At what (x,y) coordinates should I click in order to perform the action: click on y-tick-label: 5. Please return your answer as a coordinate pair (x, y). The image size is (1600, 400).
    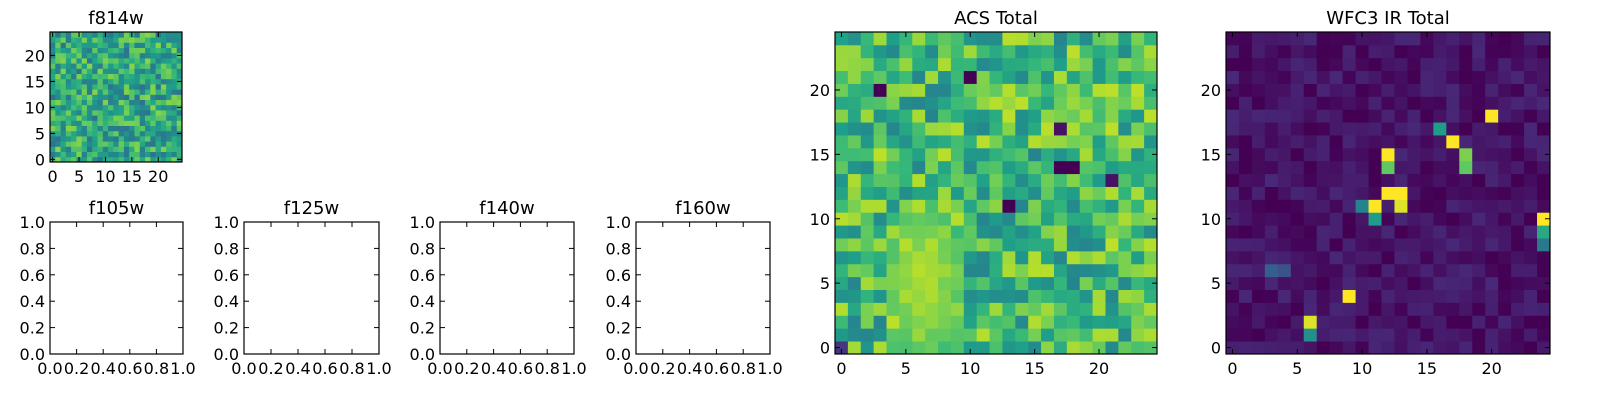
    Looking at the image, I should click on (1216, 283).